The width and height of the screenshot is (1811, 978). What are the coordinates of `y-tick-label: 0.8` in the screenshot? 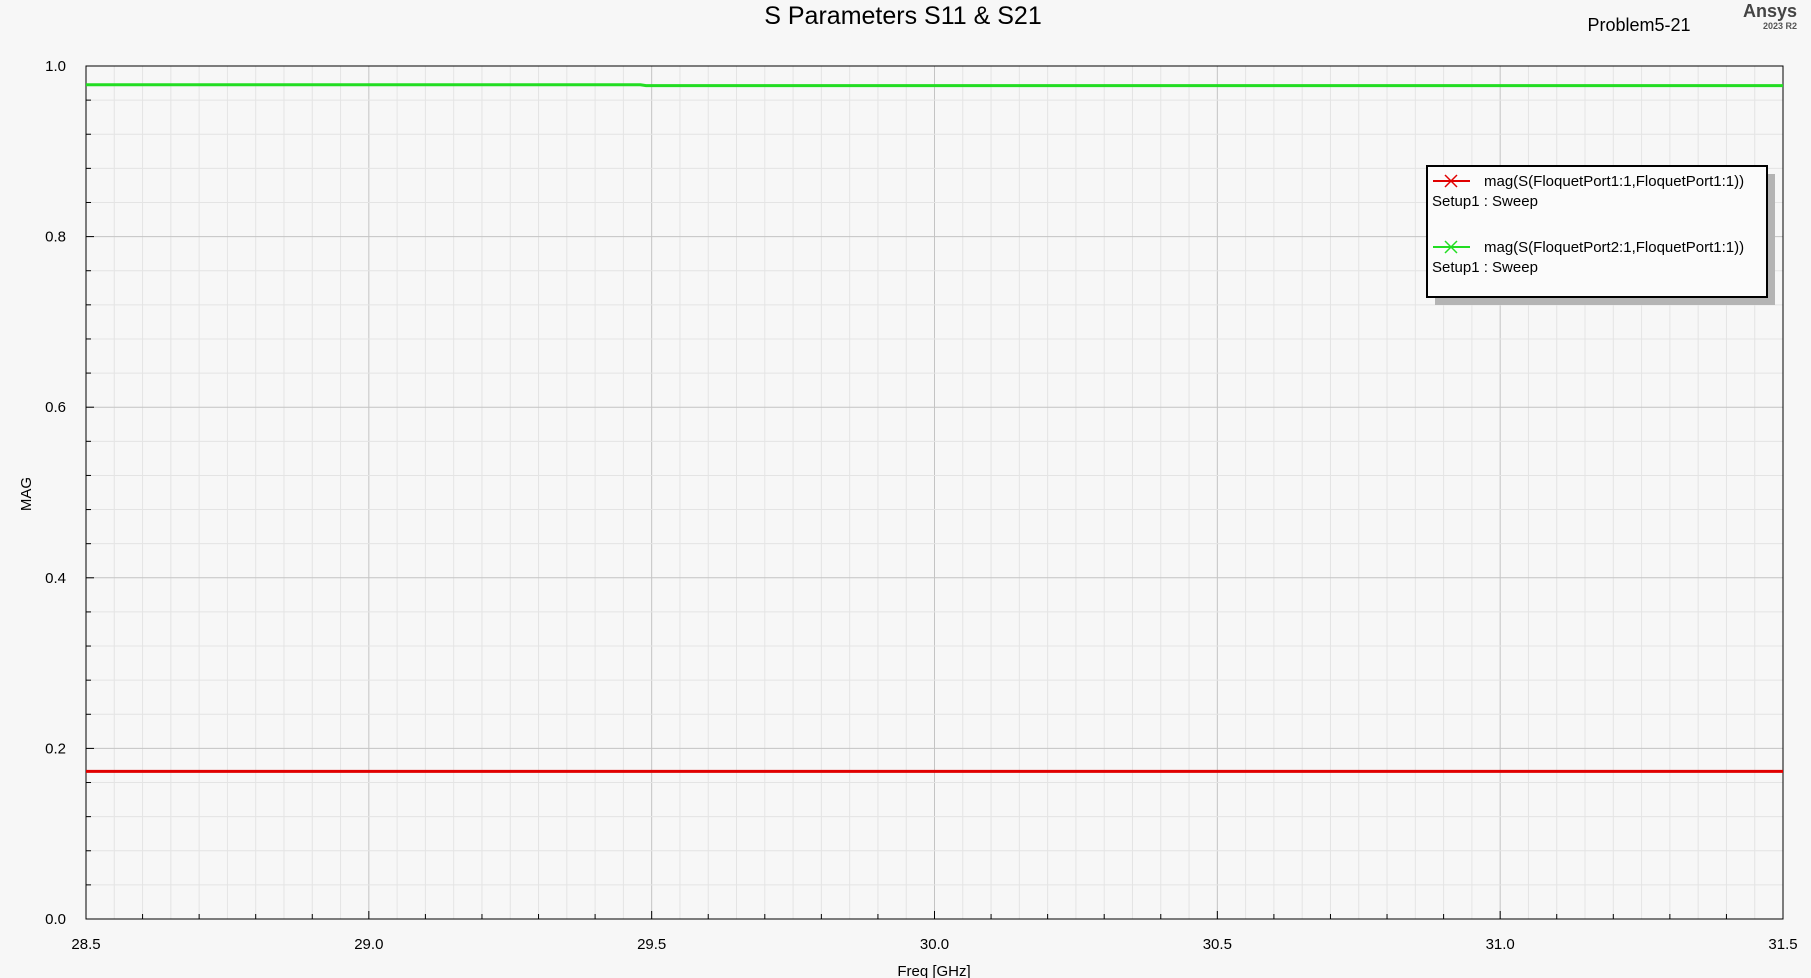 It's located at (55, 237).